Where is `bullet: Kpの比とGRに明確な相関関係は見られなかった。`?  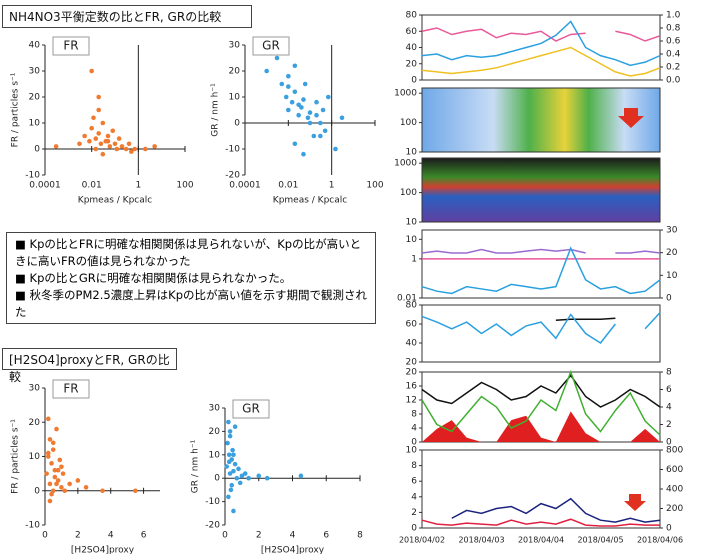
bullet: Kpの比とGRに明確な相関関係は見られなかった。 is located at coordinates (191, 278).